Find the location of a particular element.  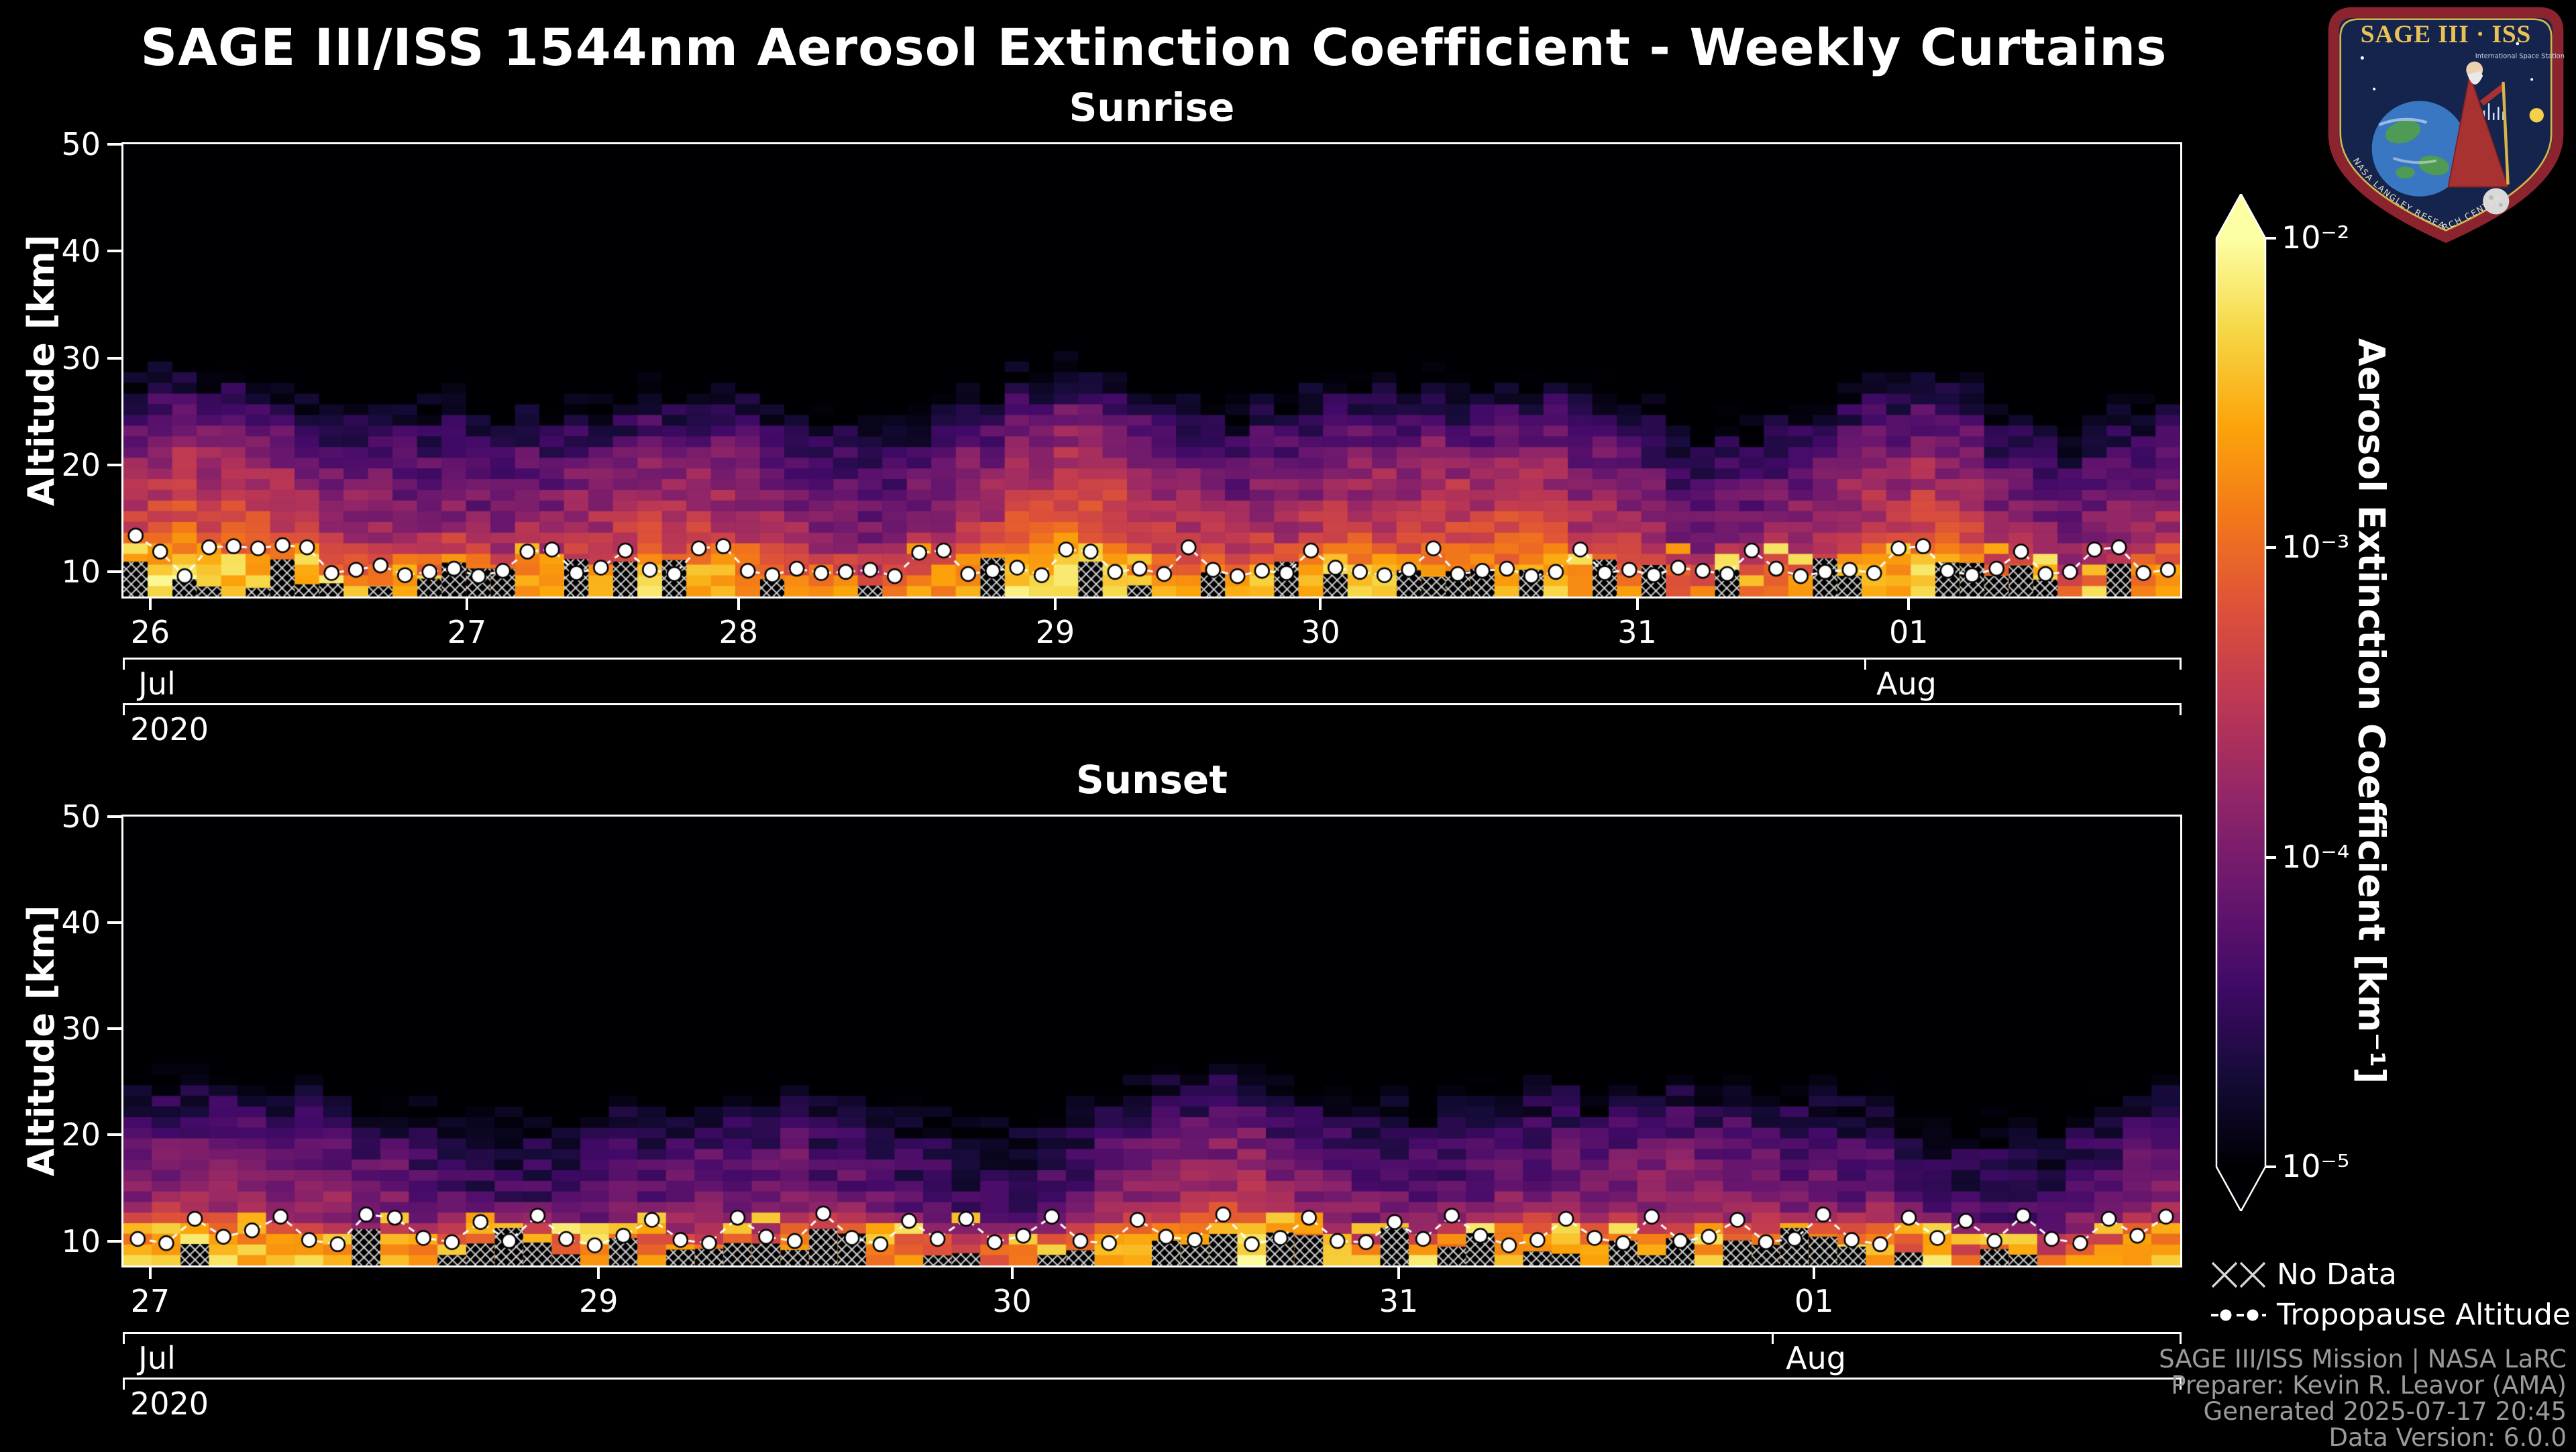

legend-tropopause: Tropopause Altitude is located at coordinates (2390, 1315).